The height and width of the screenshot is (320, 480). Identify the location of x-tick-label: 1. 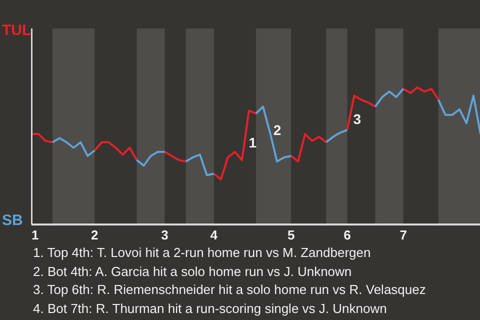
(35, 235).